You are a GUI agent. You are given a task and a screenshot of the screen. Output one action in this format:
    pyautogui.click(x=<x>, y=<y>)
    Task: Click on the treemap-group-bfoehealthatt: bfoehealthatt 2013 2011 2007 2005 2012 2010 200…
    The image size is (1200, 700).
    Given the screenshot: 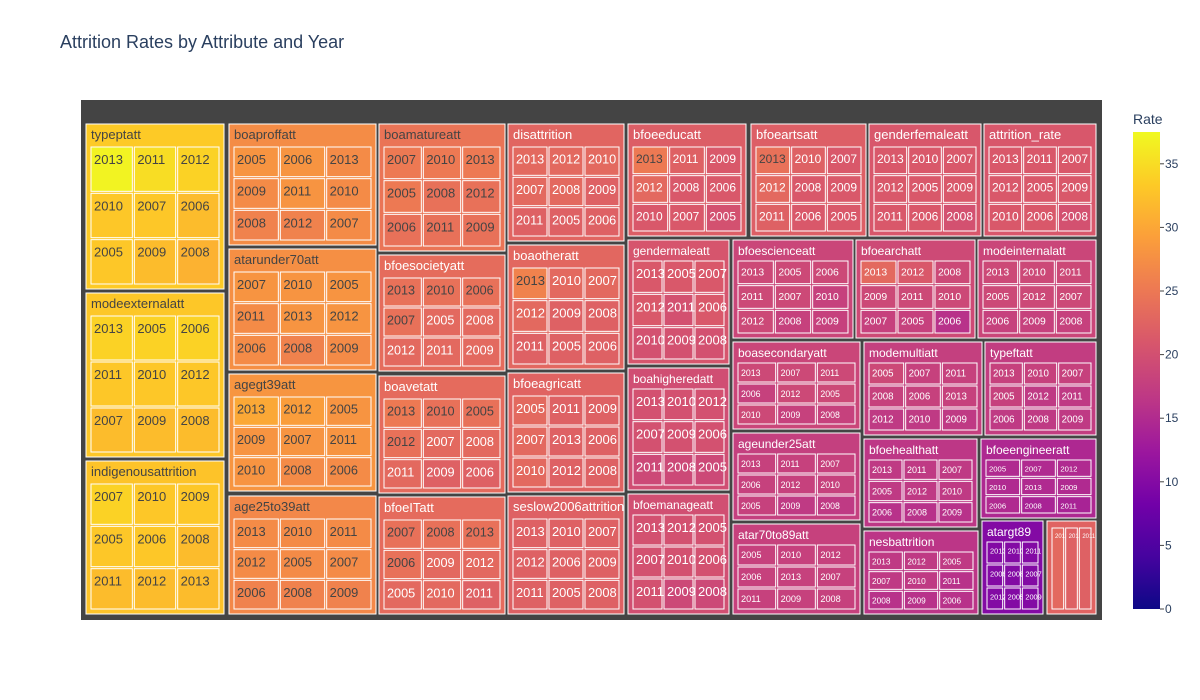 What is the action you would take?
    pyautogui.click(x=920, y=483)
    